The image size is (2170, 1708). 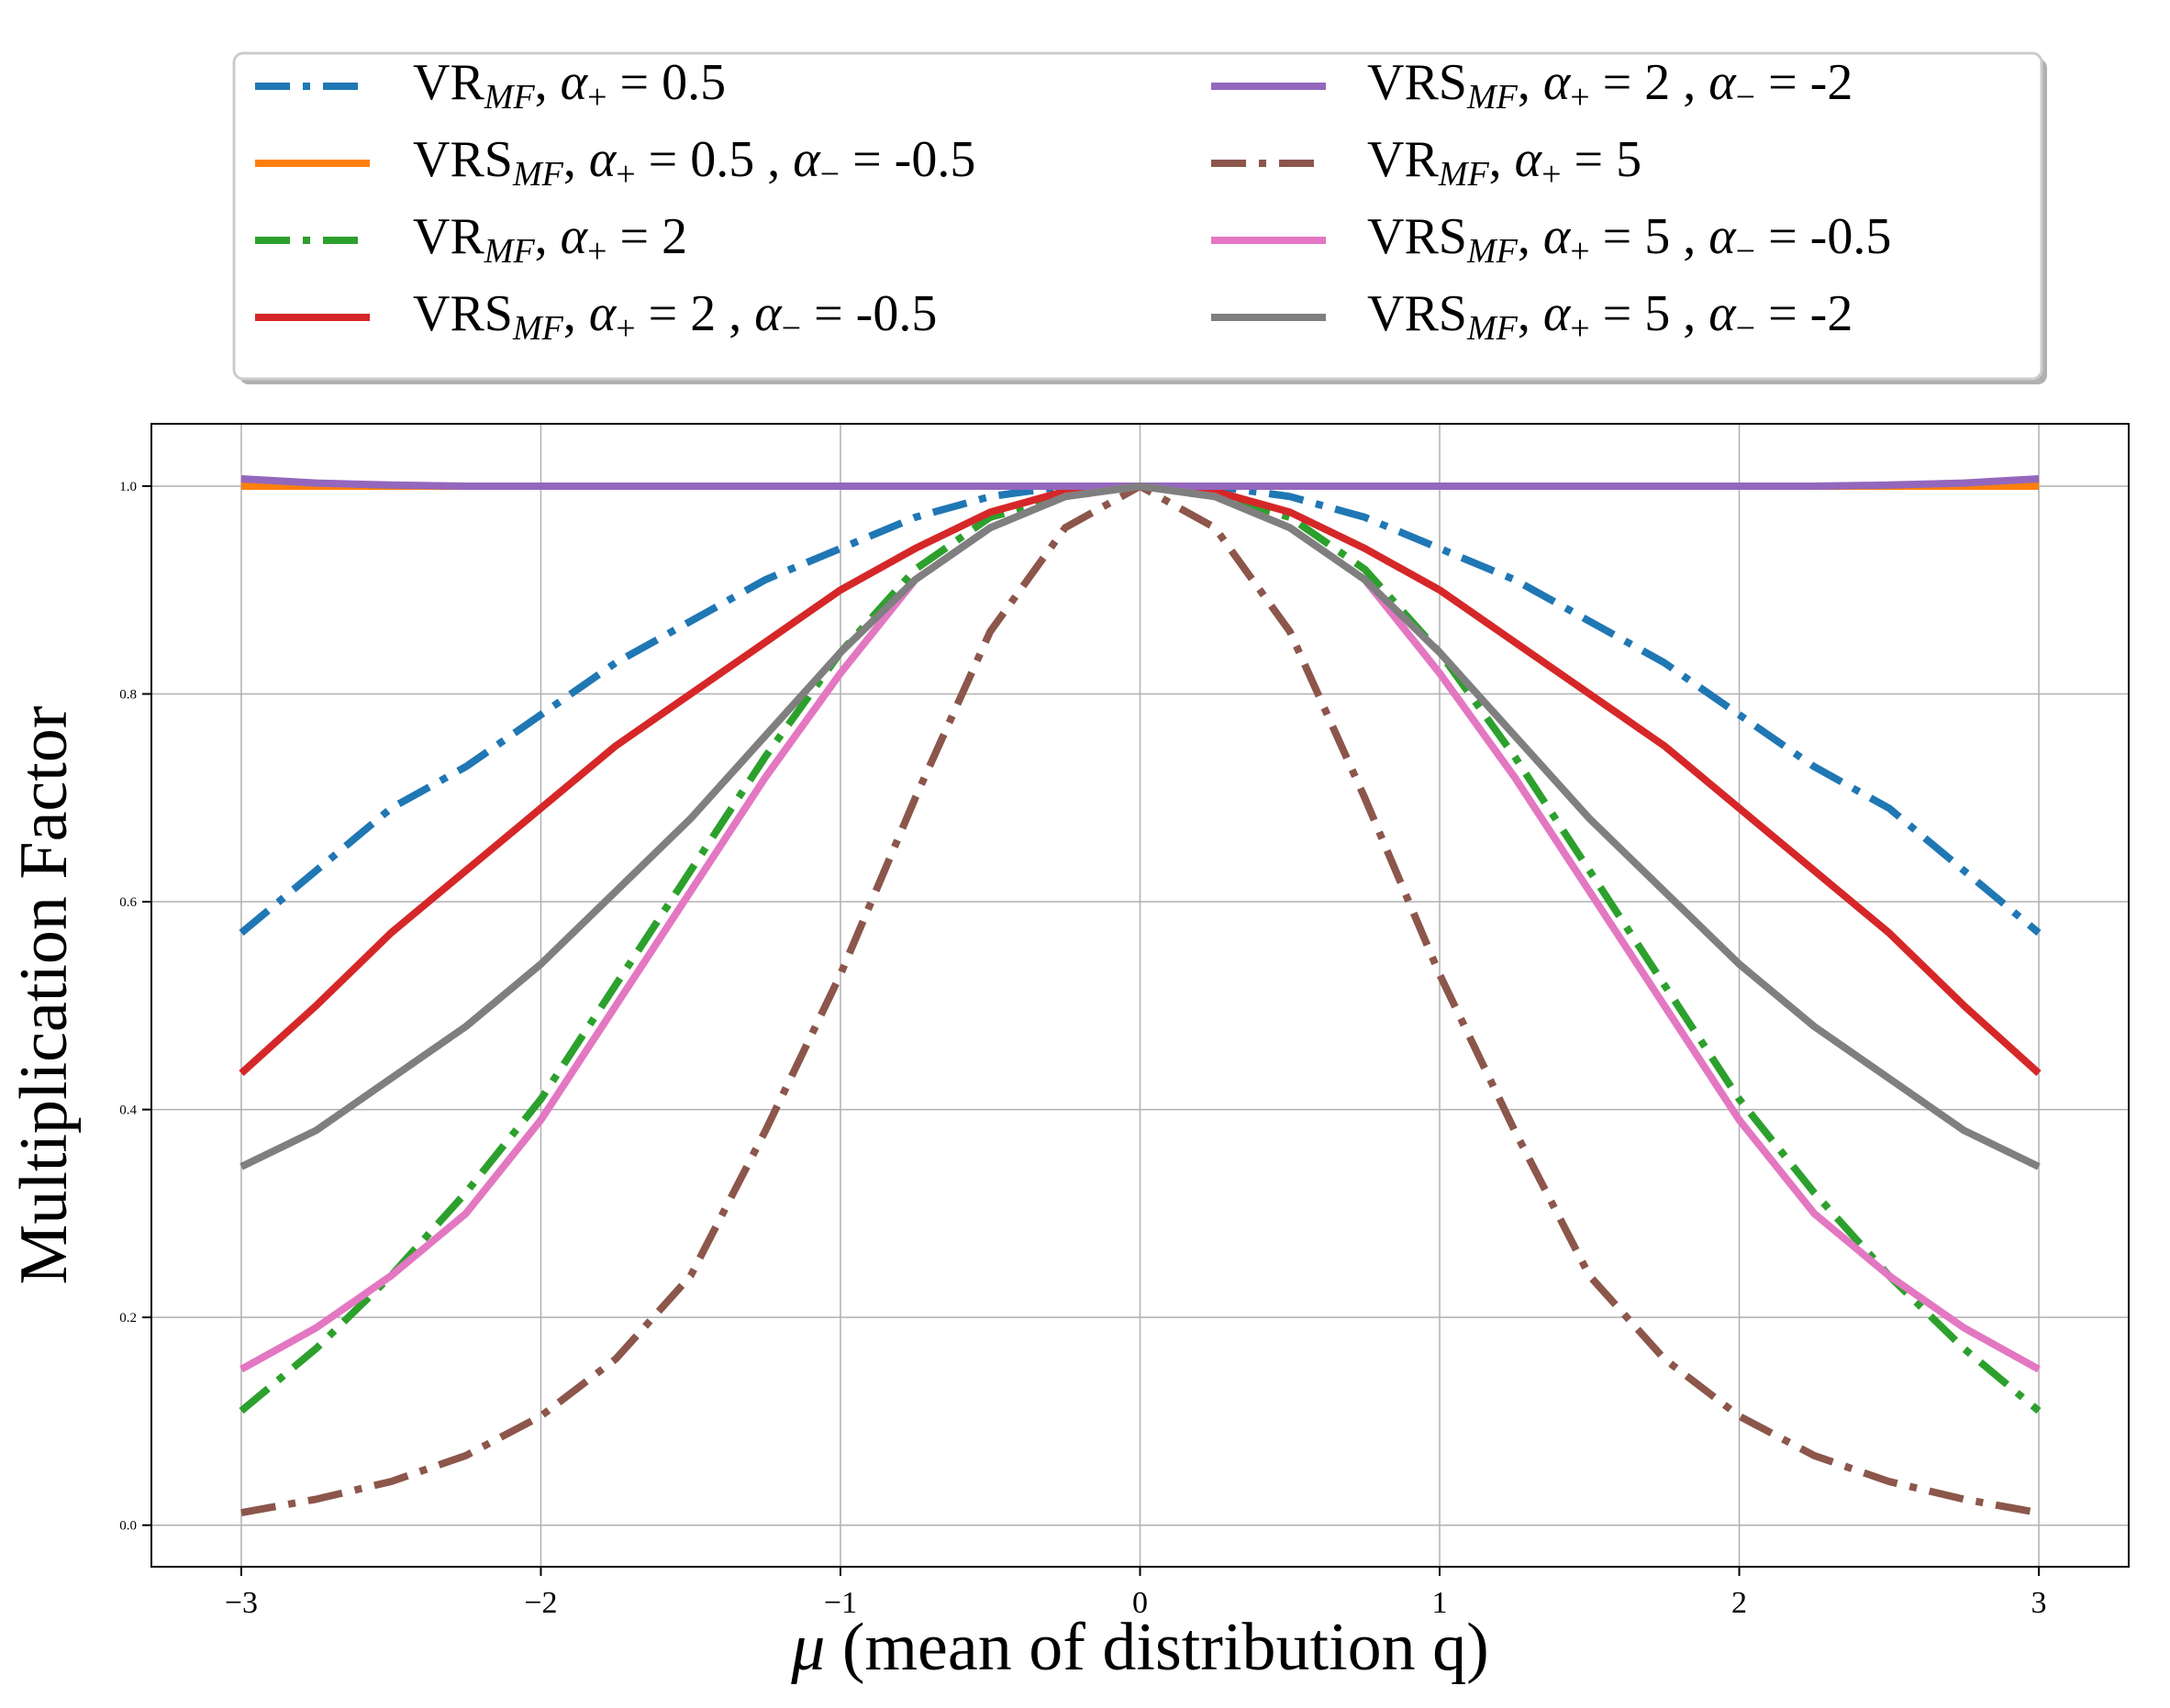 I want to click on x-axis-label-symbol: μ, so click(x=807, y=1647).